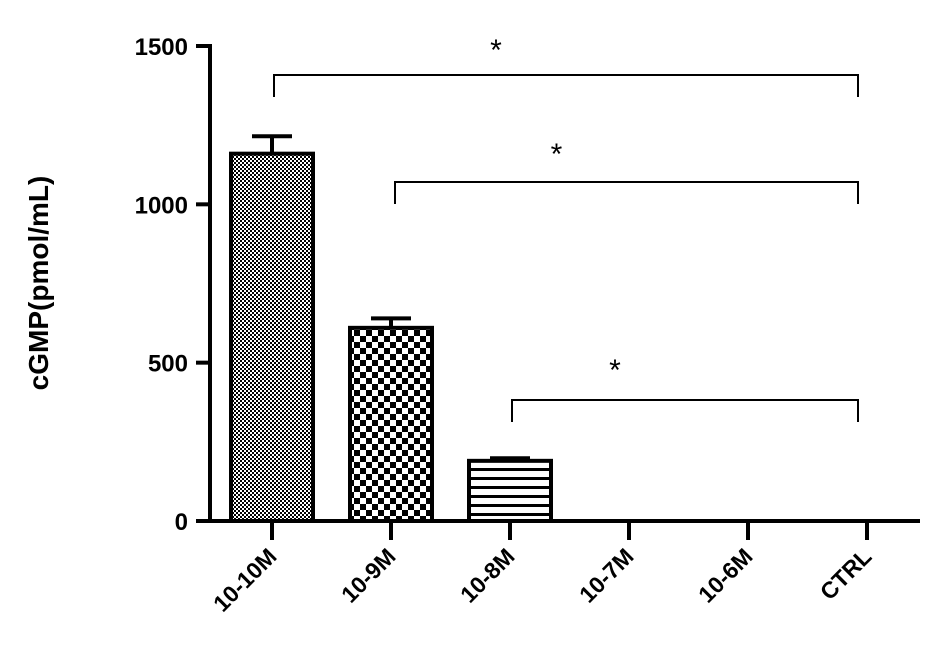 The width and height of the screenshot is (945, 669). Describe the element at coordinates (368, 575) in the screenshot. I see `x-tick-label: 10-9M` at that location.